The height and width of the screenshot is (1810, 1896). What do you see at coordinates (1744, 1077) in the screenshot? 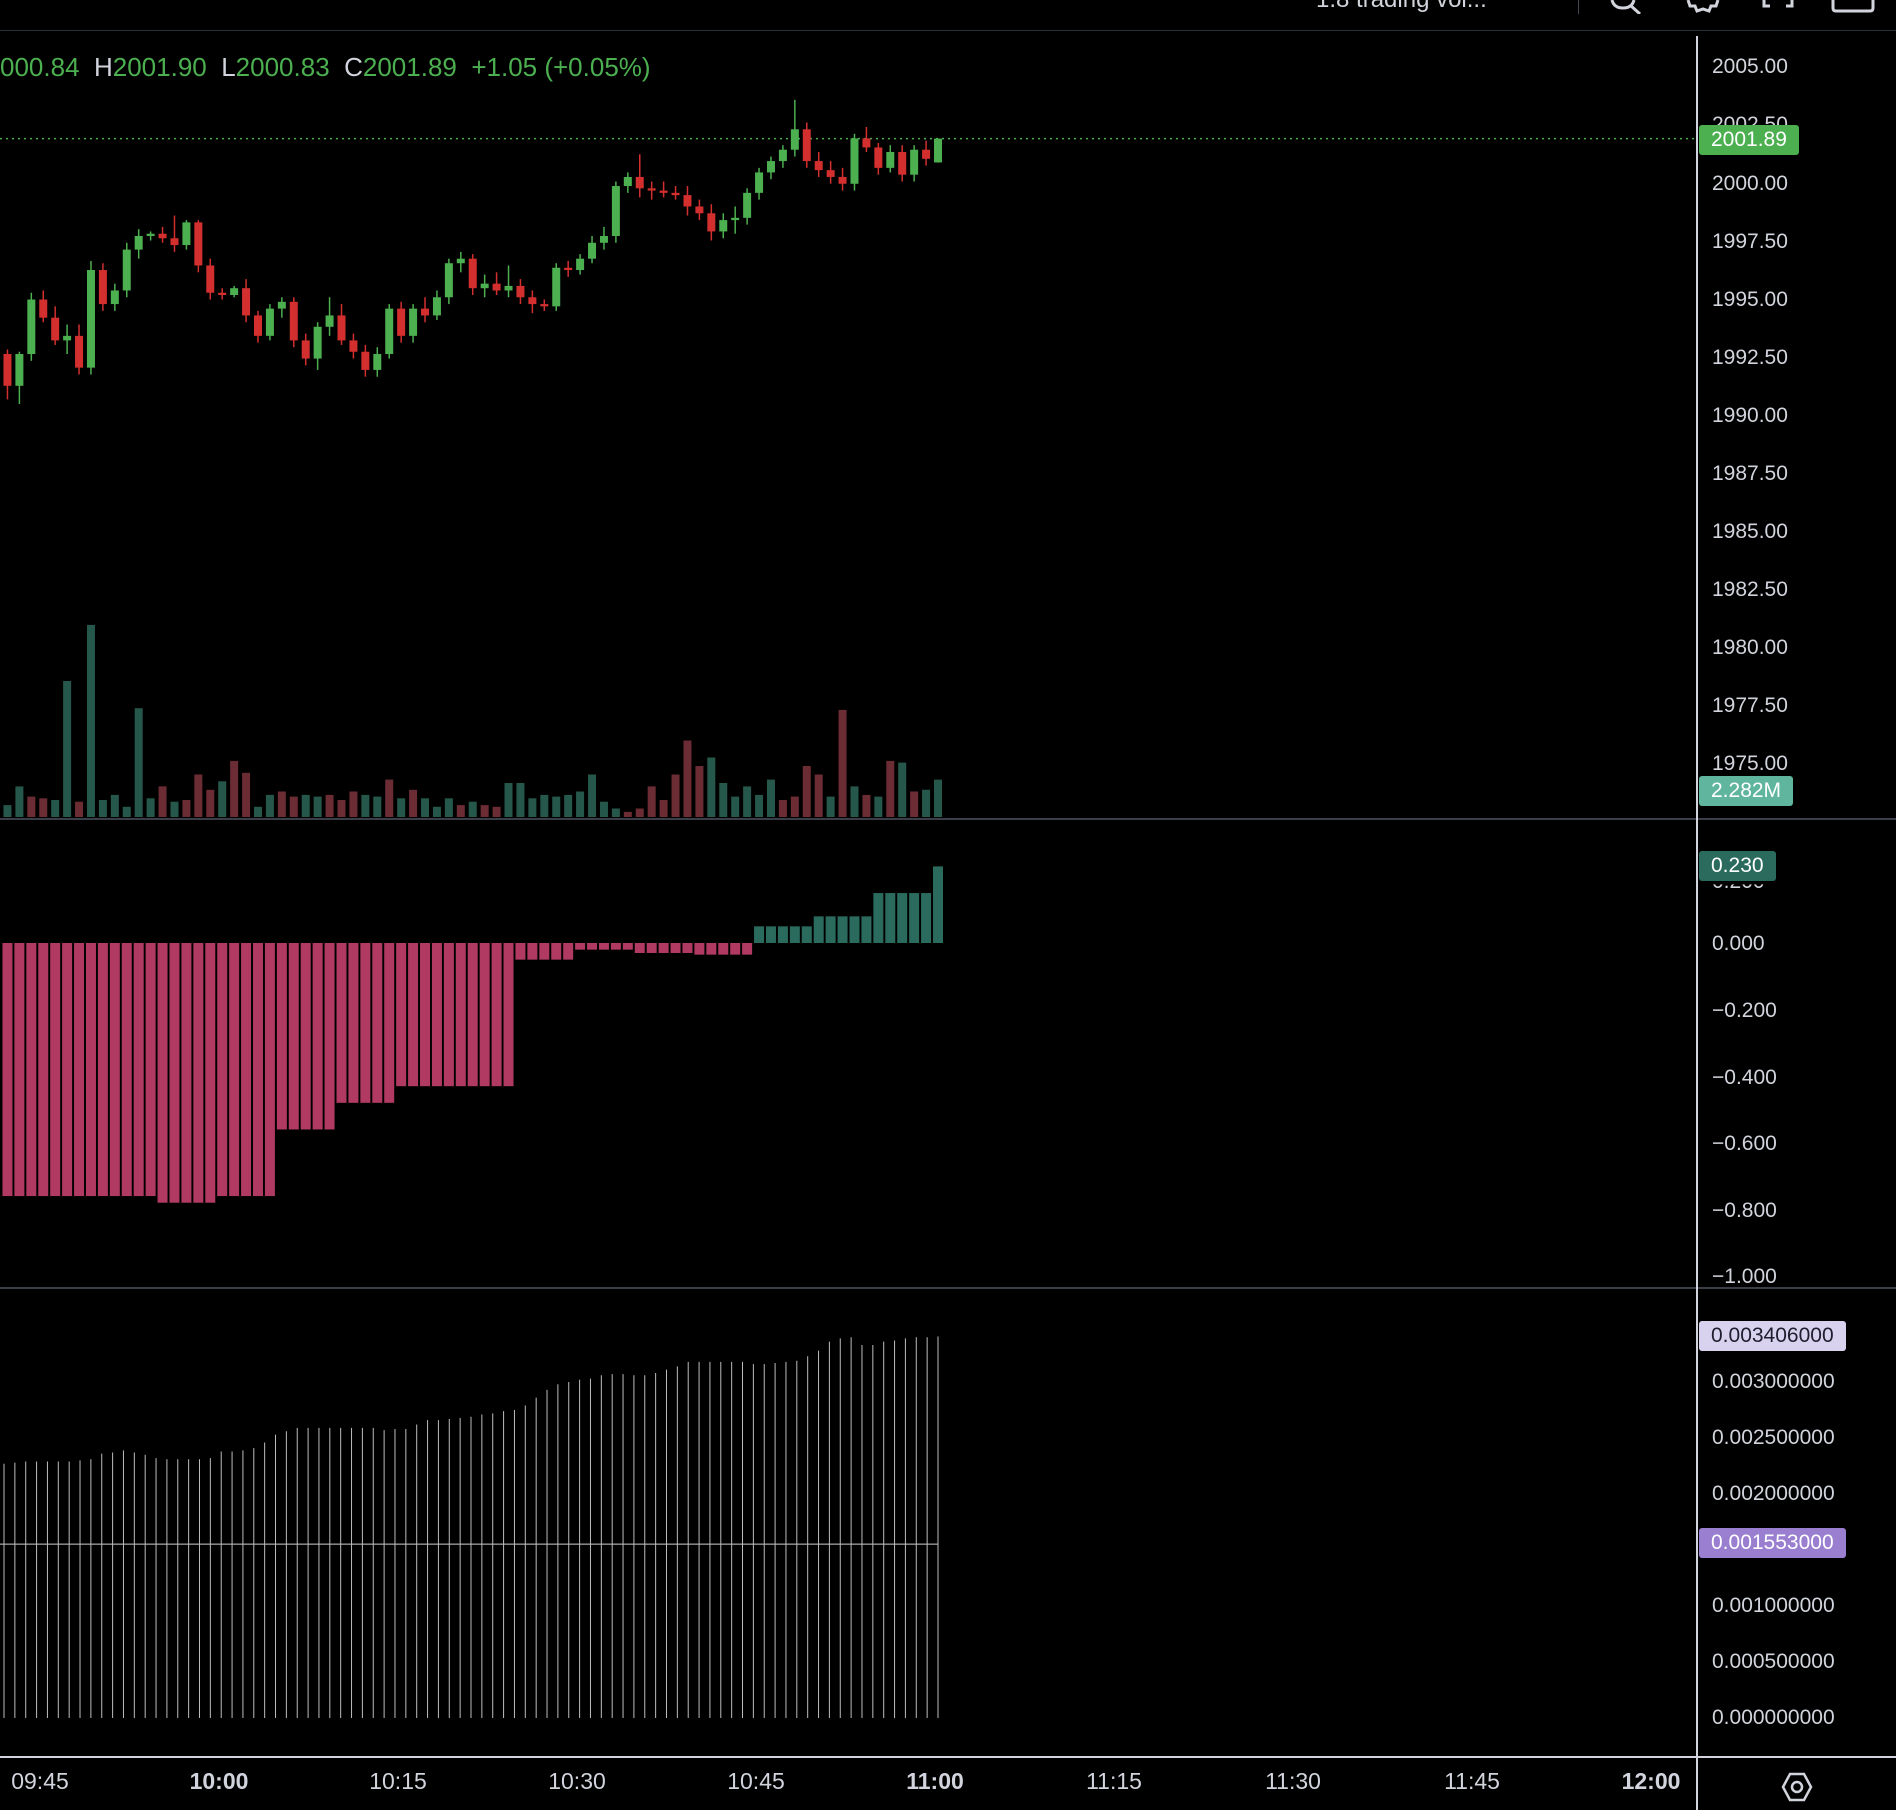
I see `osc-tick-label: −0.400` at bounding box center [1744, 1077].